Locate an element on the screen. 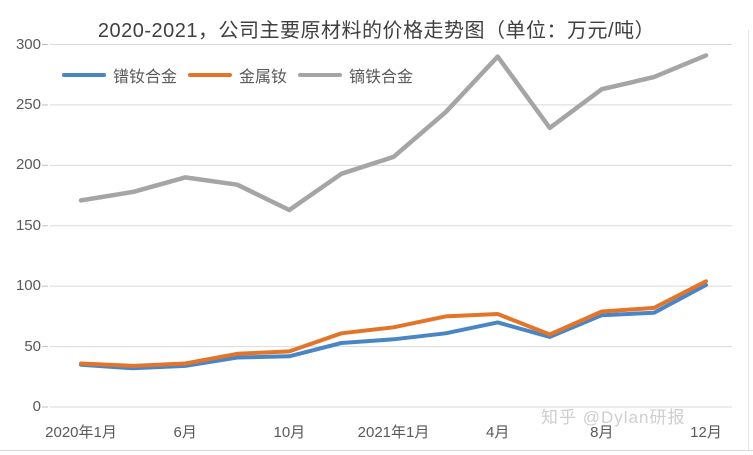  dyfe-alloy-line-swatch is located at coordinates (320, 75).